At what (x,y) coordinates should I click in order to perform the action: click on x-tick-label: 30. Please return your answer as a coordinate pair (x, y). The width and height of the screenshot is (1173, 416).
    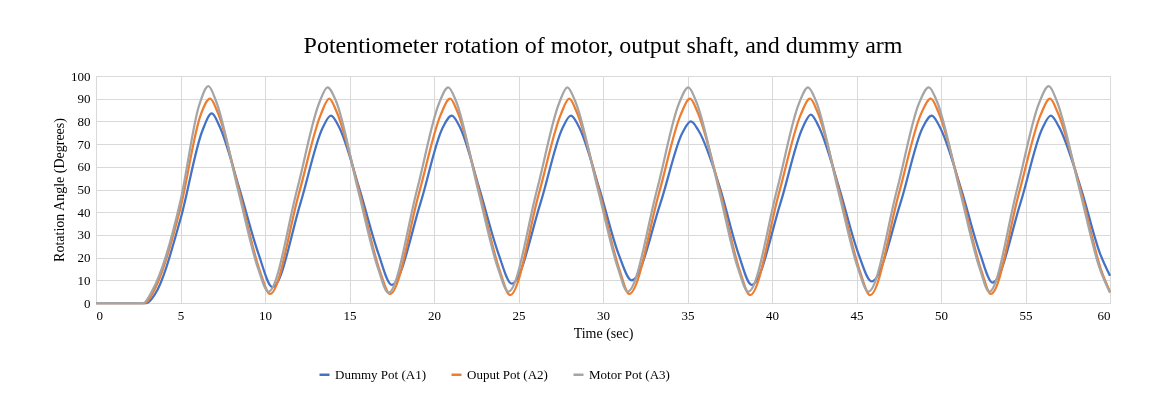
    Looking at the image, I should click on (603, 315).